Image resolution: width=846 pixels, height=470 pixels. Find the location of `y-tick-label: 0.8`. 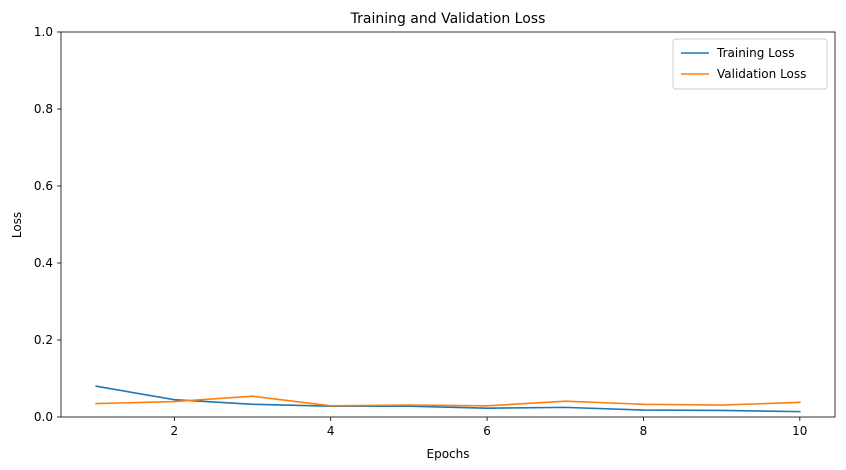

y-tick-label: 0.8 is located at coordinates (43, 109).